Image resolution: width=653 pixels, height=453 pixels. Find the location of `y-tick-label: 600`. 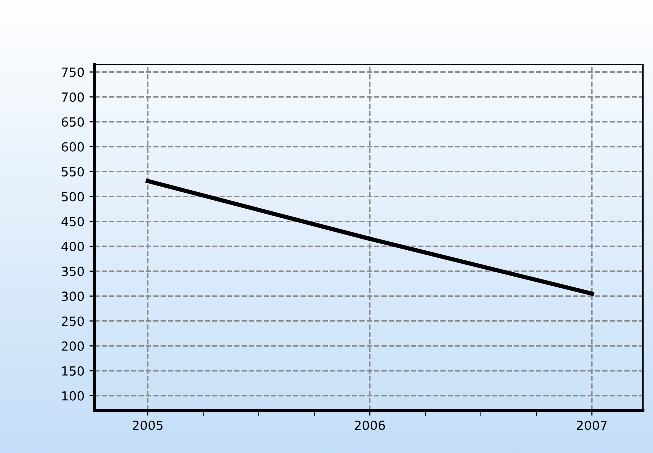

y-tick-label: 600 is located at coordinates (73, 147).